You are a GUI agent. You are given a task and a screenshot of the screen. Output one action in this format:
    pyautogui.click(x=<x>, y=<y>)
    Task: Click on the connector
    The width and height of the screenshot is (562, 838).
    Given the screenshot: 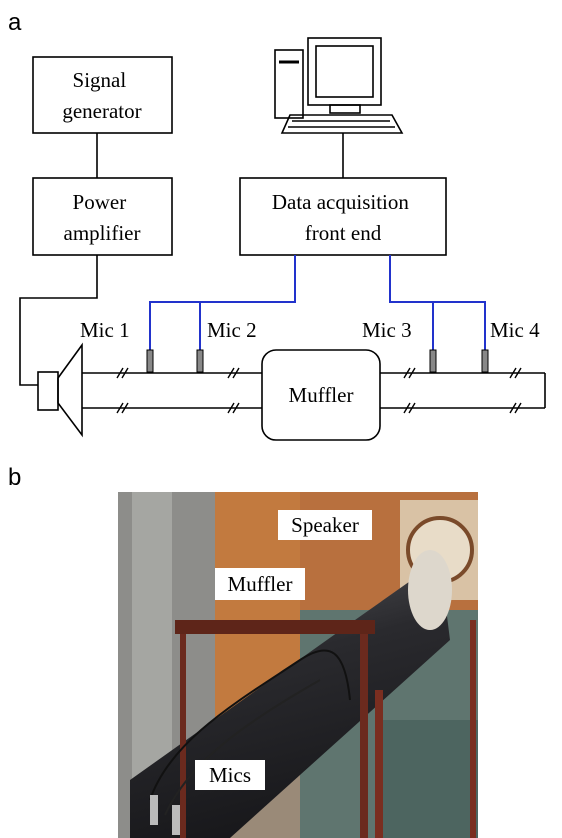 What is the action you would take?
    pyautogui.click(x=58, y=320)
    